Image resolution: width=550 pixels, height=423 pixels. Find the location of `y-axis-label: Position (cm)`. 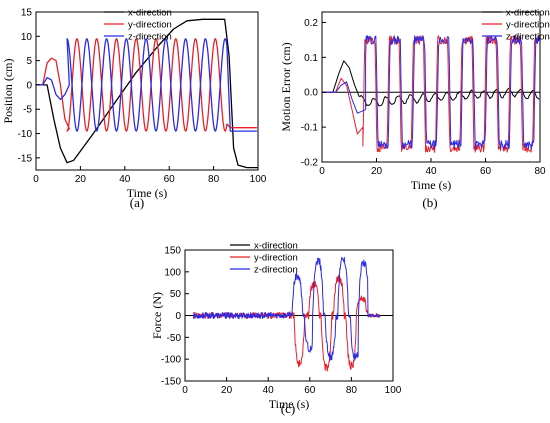

y-axis-label: Position (cm) is located at coordinates (8, 90).